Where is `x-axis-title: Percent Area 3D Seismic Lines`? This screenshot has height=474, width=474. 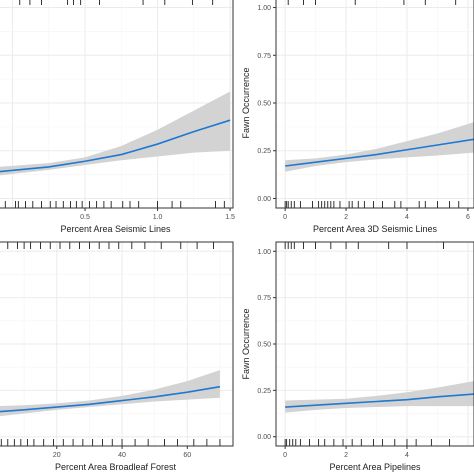
x-axis-title: Percent Area 3D Seismic Lines is located at coordinates (375, 229).